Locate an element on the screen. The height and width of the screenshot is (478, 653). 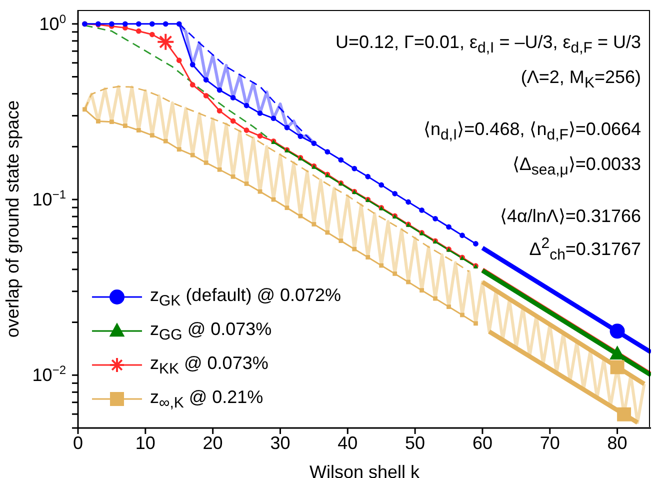
x-tick-label: 80 is located at coordinates (617, 442).